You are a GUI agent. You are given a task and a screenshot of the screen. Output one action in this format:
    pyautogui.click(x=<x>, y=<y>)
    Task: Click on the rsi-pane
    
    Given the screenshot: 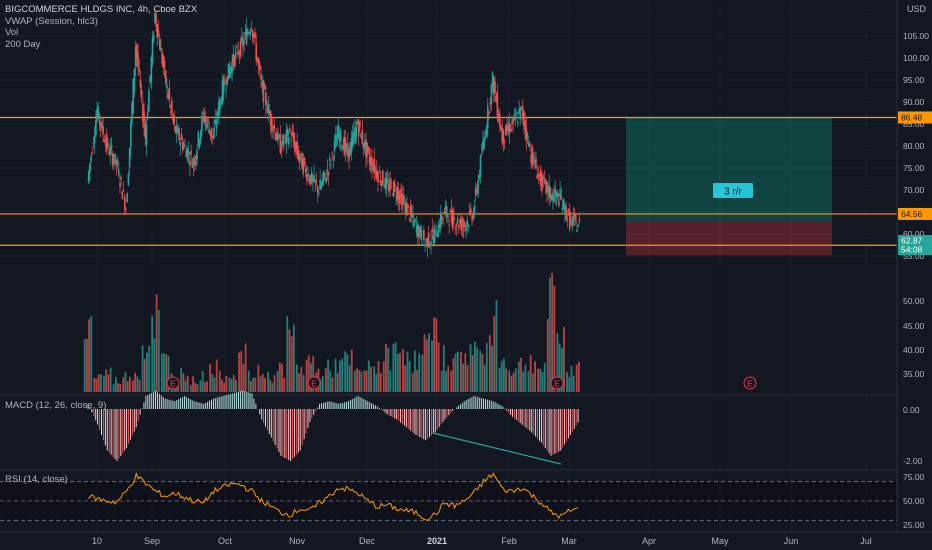 What is the action you would take?
    pyautogui.click(x=448, y=496)
    